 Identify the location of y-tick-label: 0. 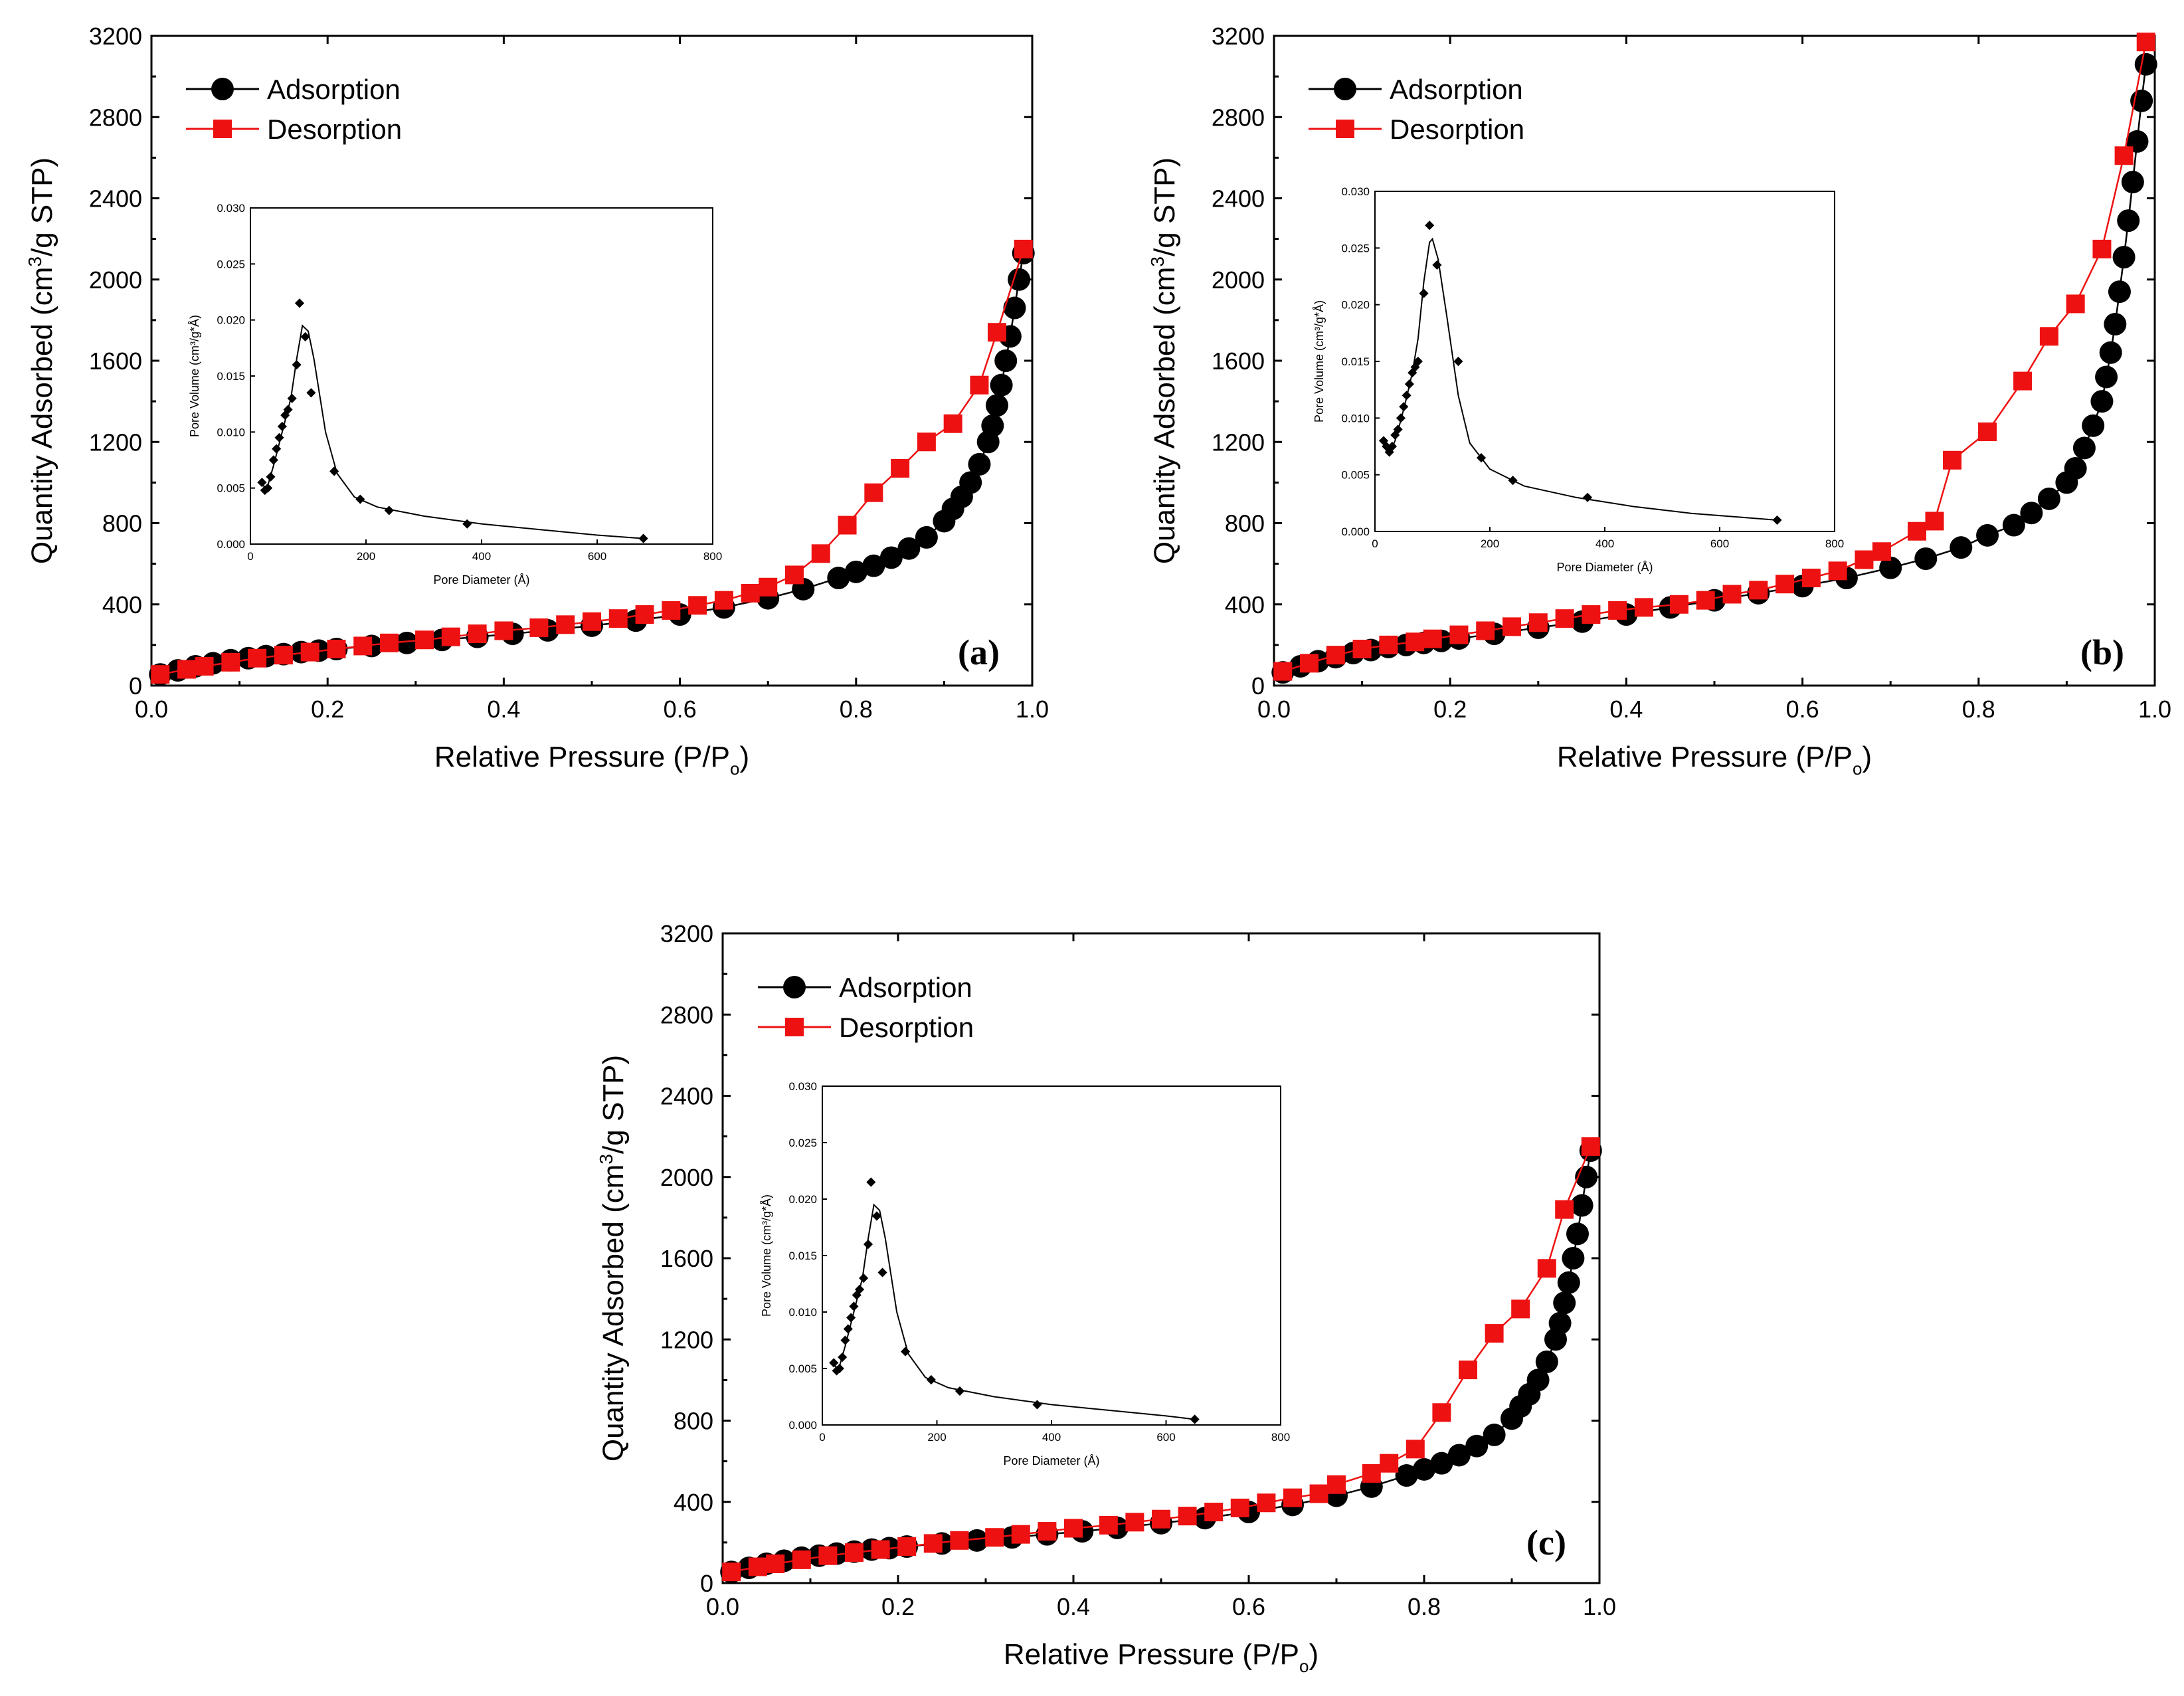
(135, 686).